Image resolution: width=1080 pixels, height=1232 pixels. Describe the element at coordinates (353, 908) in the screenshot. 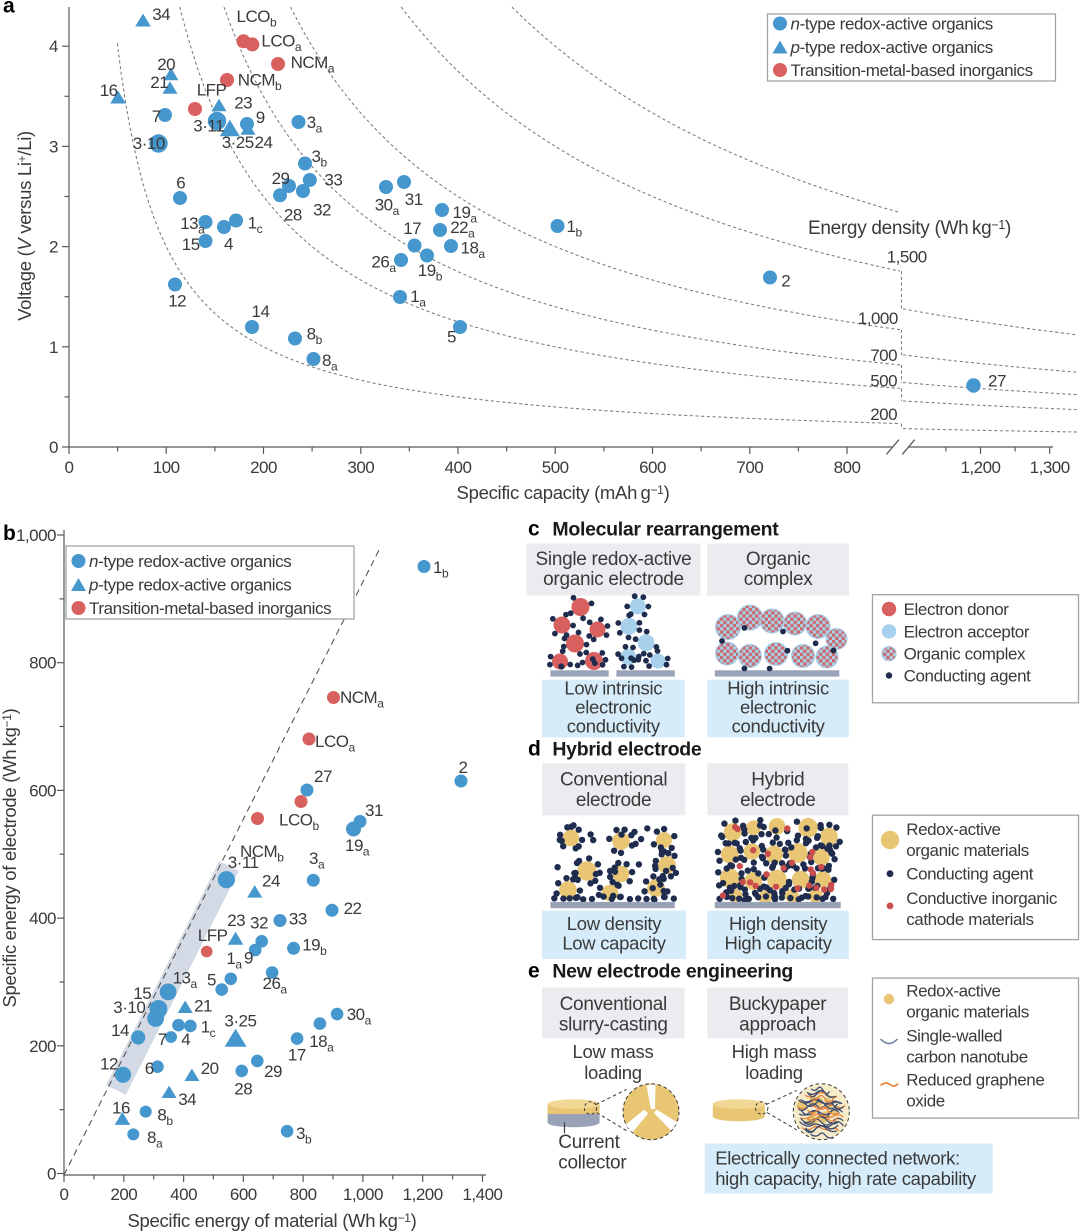

I see `svg-text: 22` at that location.